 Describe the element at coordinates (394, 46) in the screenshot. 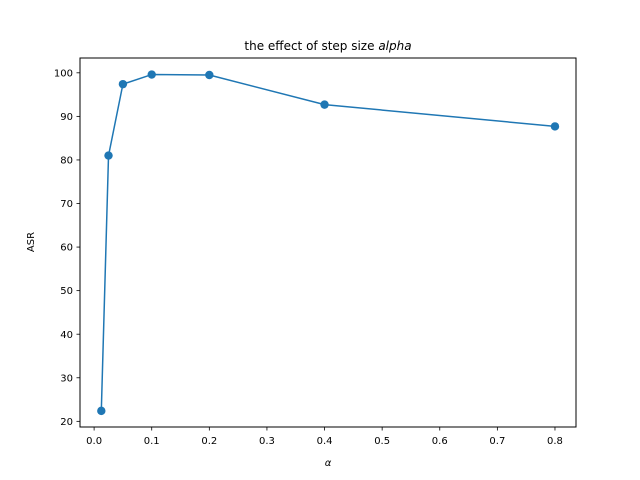

I see `chart-title-italic: alpha` at that location.